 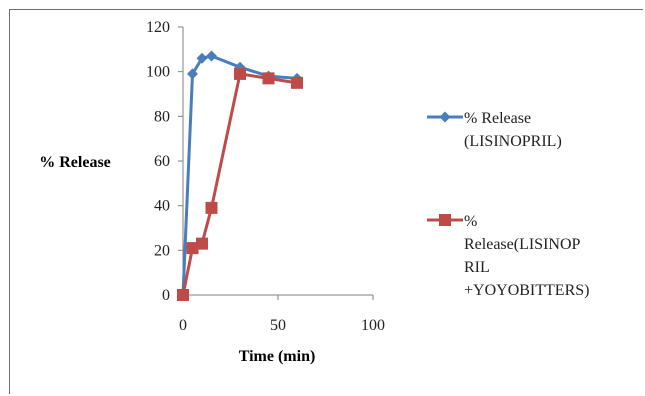 I want to click on legend-label: RIL, so click(x=477, y=267).